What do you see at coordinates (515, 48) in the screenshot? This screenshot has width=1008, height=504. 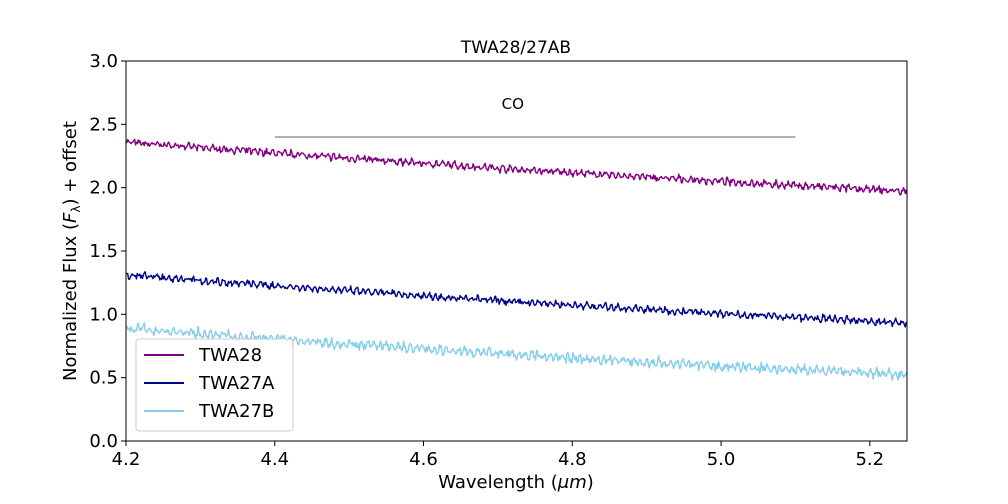 I see `chart-title: TWA28/27AB` at bounding box center [515, 48].